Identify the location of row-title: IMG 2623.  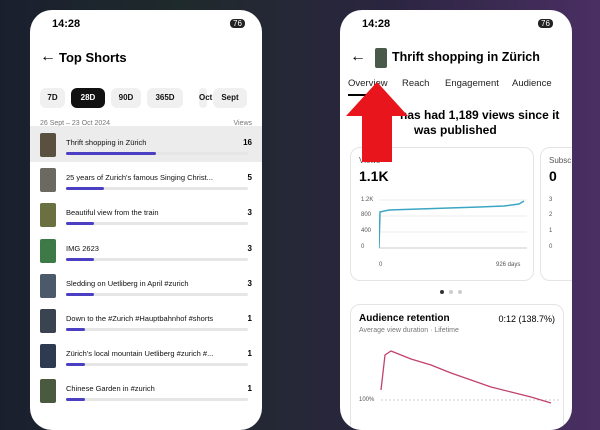
(82, 248).